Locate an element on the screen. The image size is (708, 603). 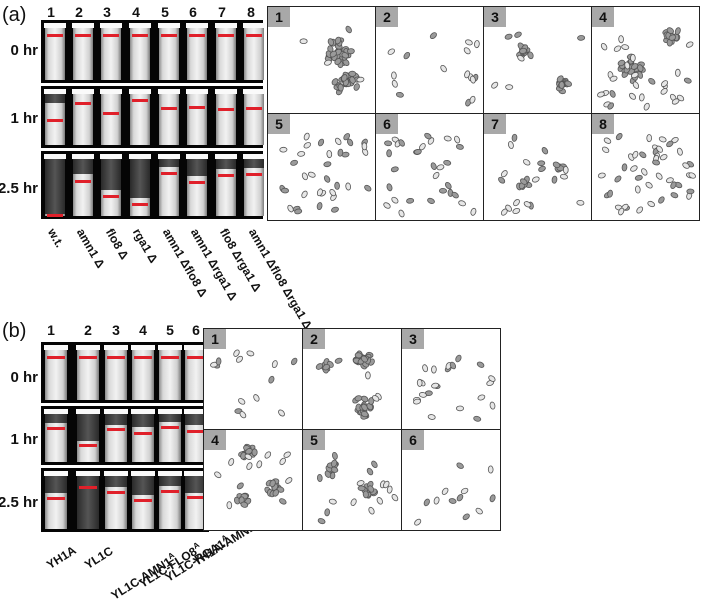
micrograph-number-badge: 8 is located at coordinates (603, 124).